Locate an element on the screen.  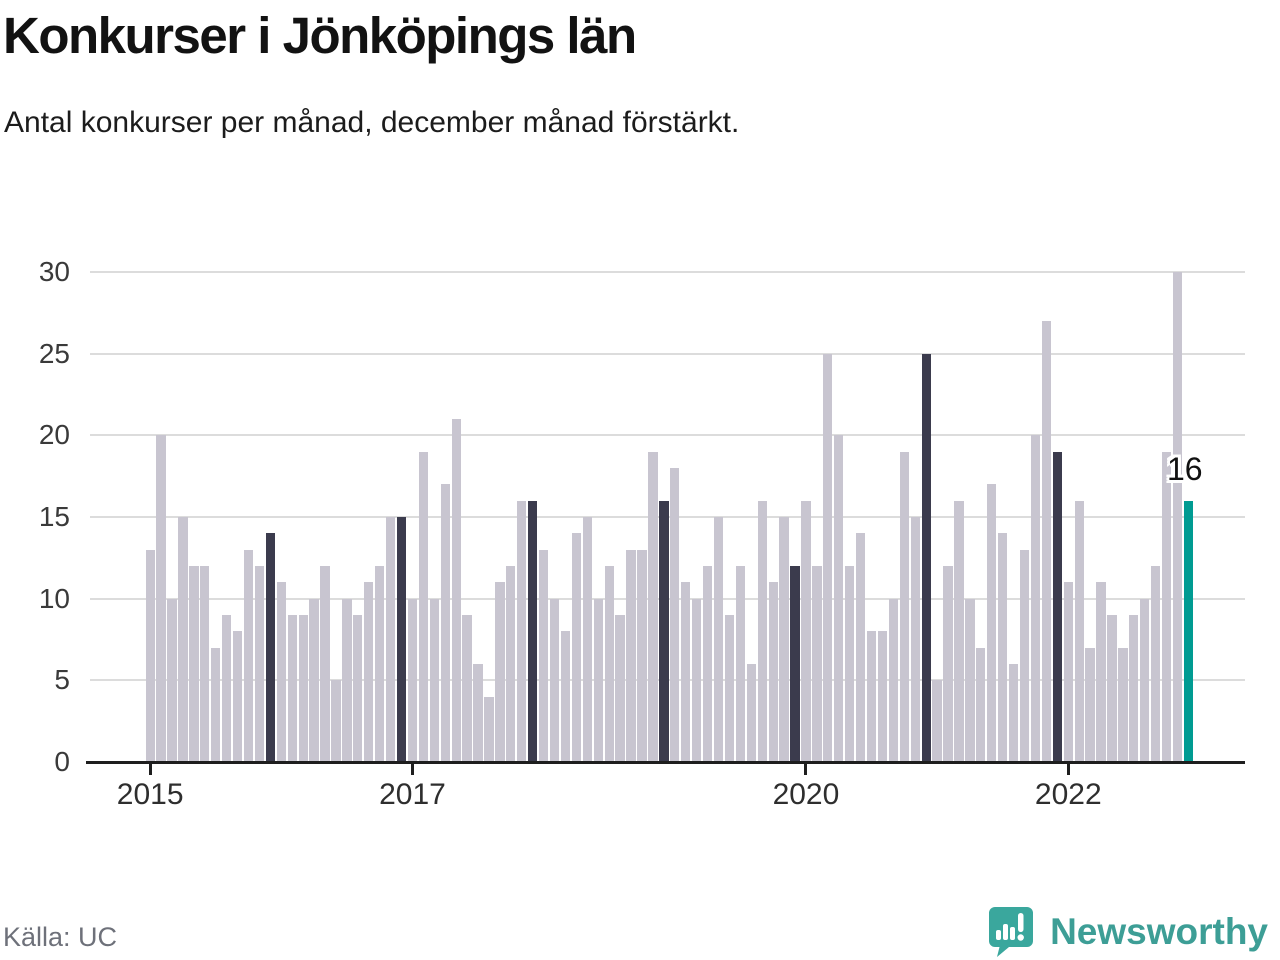
x-axis-tick-2015 is located at coordinates (150, 769).